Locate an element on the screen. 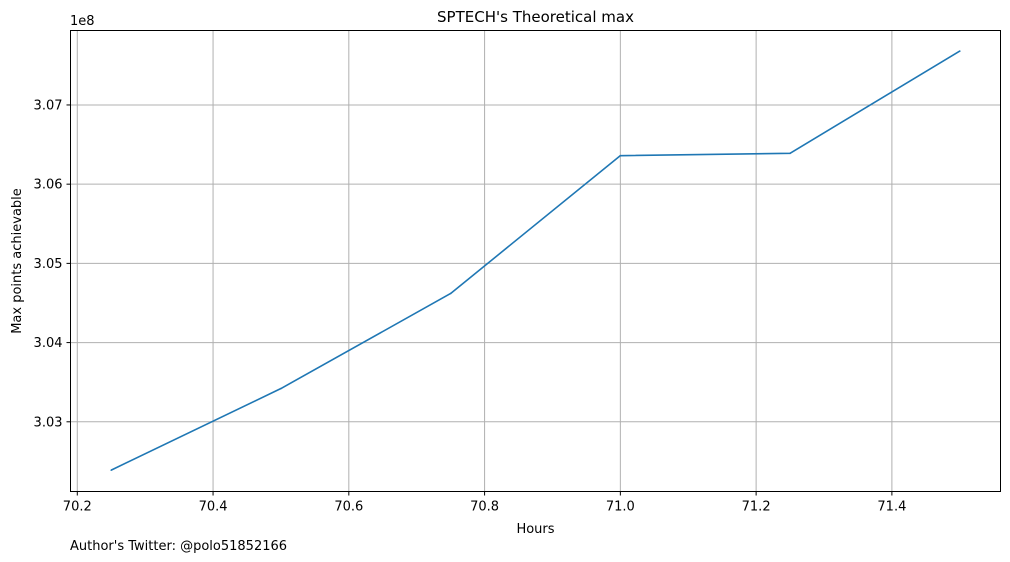 This screenshot has width=1010, height=562. x-axis-label: Hours is located at coordinates (535, 529).